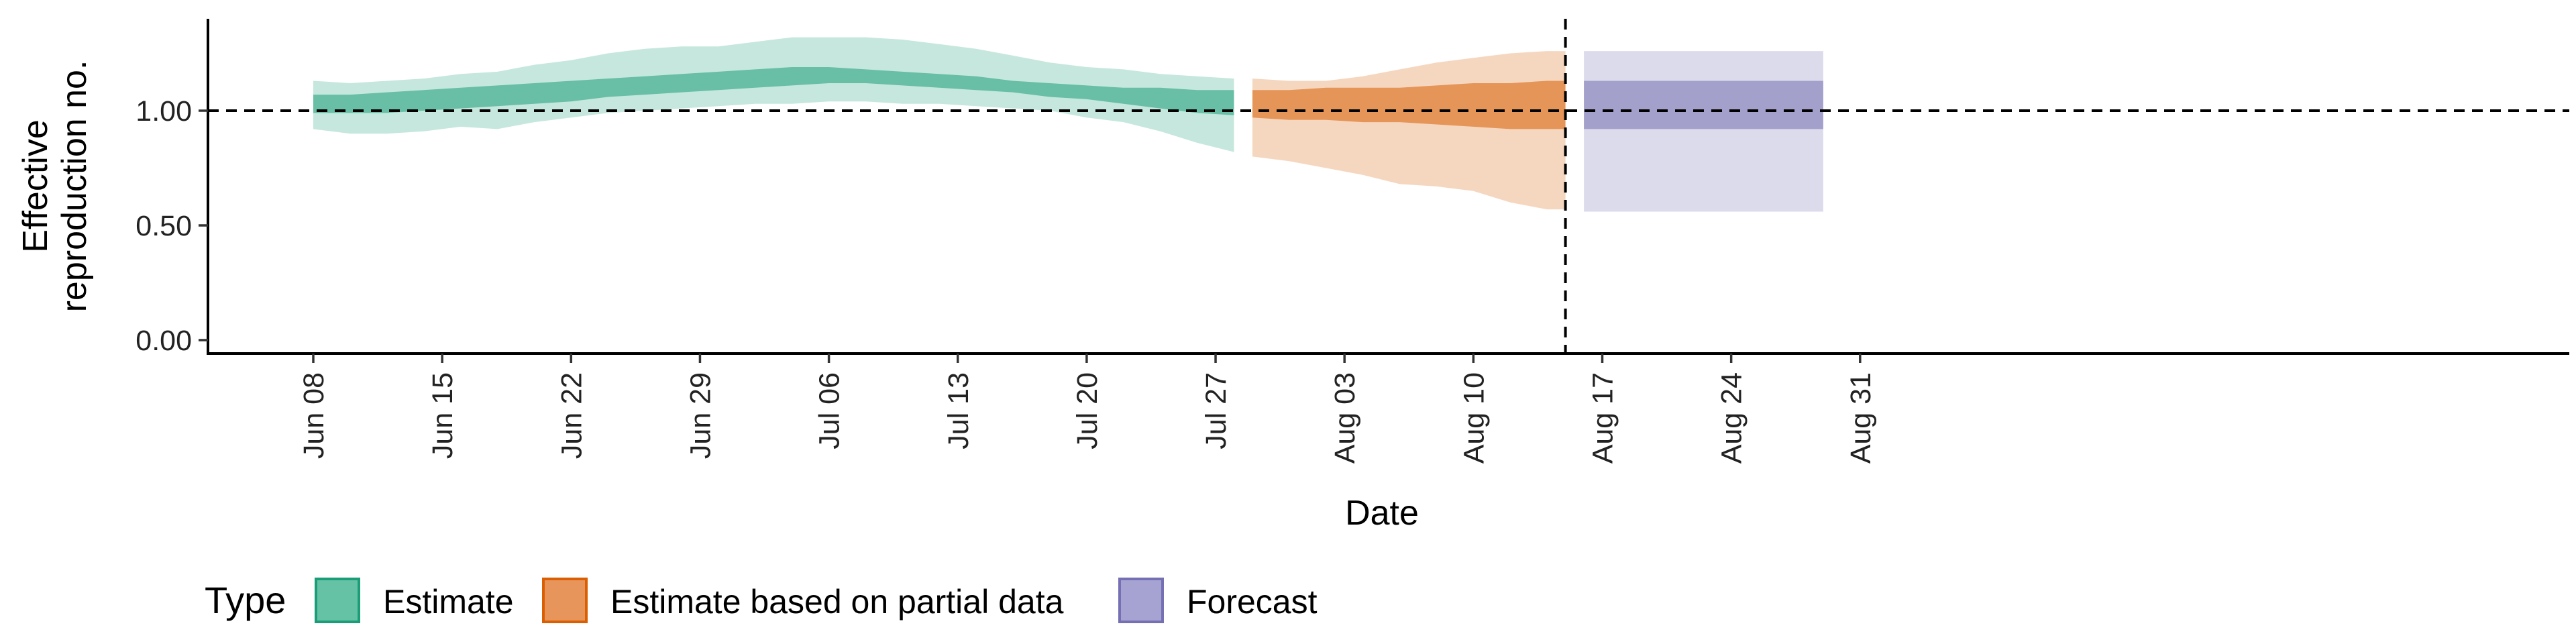 This screenshot has width=2576, height=644. Describe the element at coordinates (1474, 418) in the screenshot. I see `x-tick-label: Aug 10` at that location.